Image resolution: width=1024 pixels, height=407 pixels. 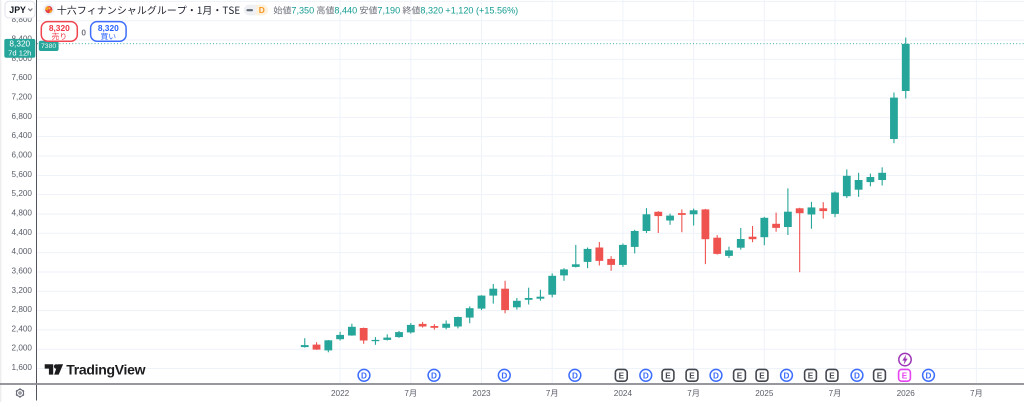 I want to click on svg-text: 2,400, so click(x=22, y=328).